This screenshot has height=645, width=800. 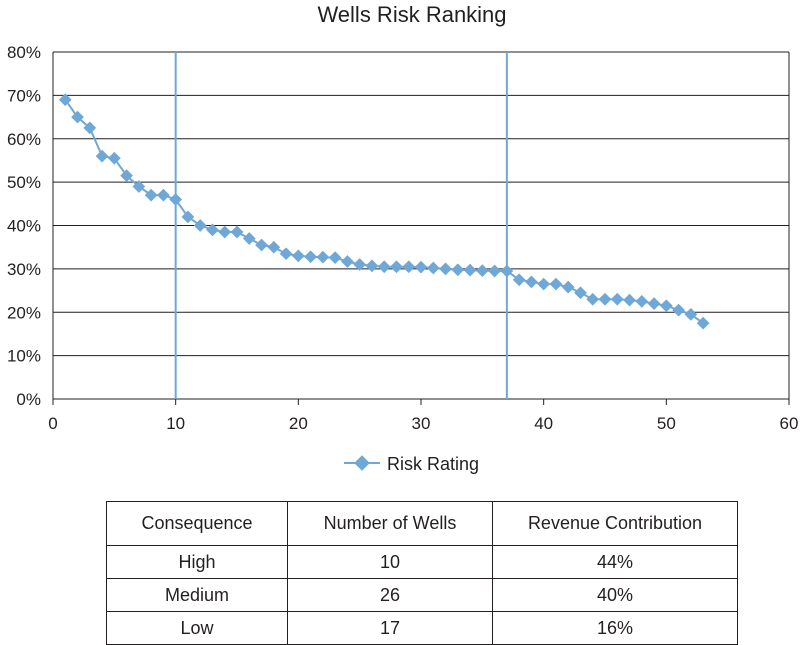 I want to click on x-tick-label: 30, so click(x=421, y=423).